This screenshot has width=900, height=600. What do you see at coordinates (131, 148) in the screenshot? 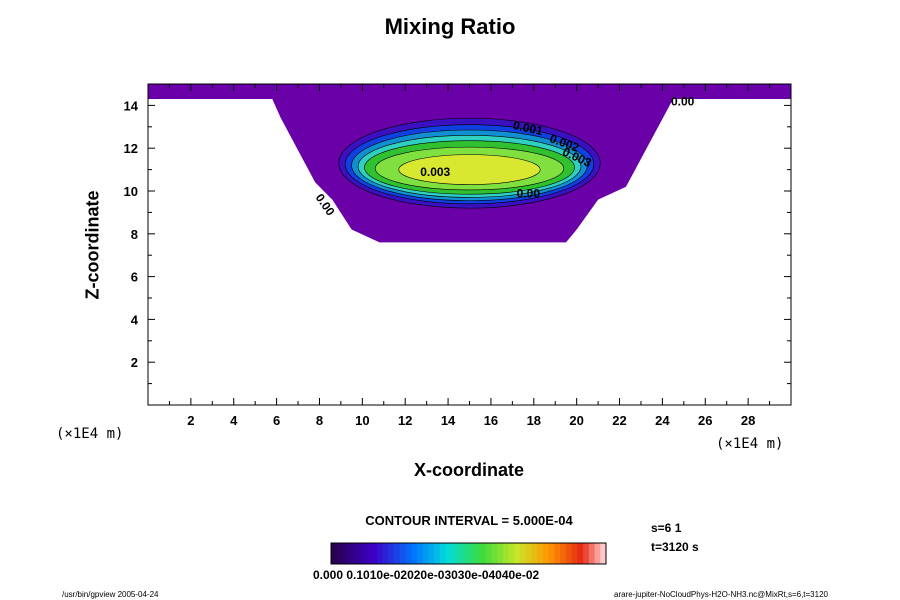
I see `y-tick-label: 12` at bounding box center [131, 148].